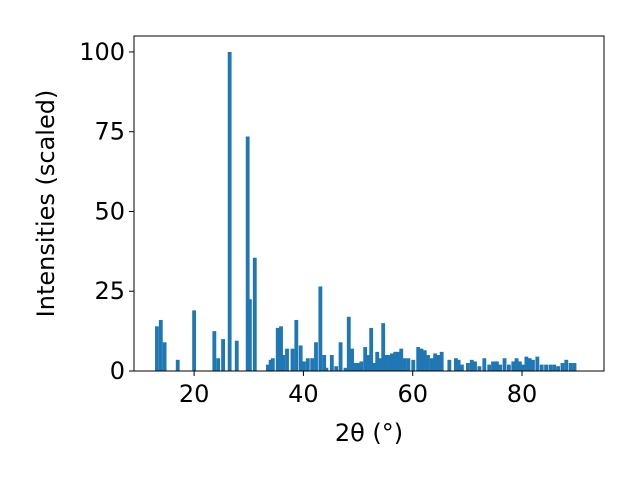 This screenshot has width=640, height=480. Describe the element at coordinates (46, 204) in the screenshot. I see `y-axis-title: Intensities (scaled)` at that location.